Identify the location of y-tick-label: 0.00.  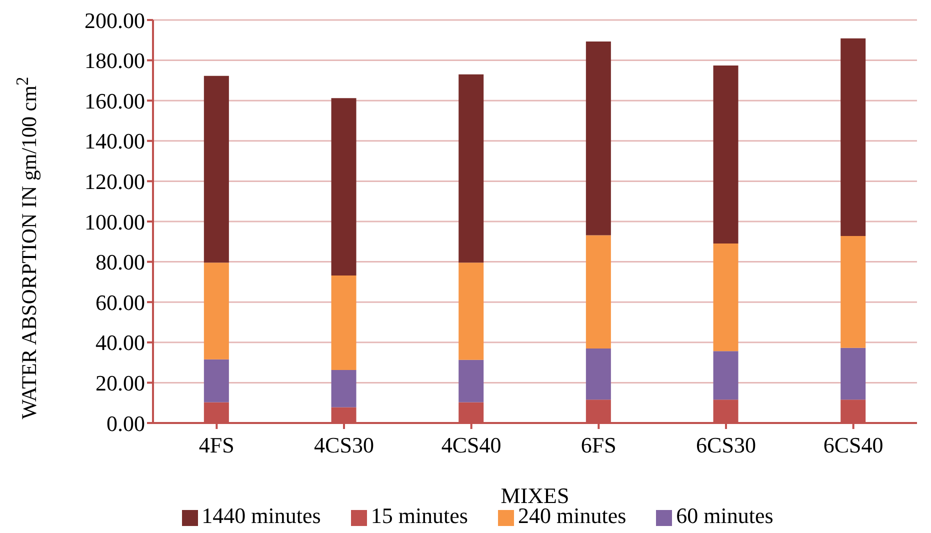
(125, 423).